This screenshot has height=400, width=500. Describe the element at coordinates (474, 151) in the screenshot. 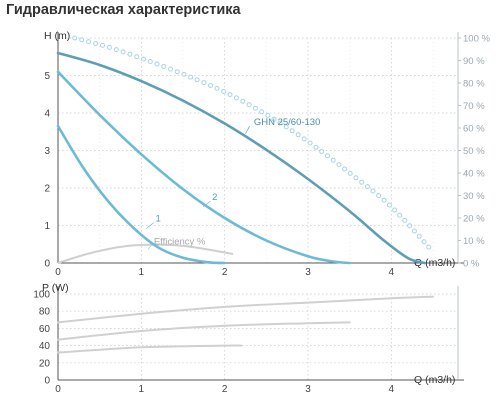

I see `y2-tick-label: 50 %` at that location.